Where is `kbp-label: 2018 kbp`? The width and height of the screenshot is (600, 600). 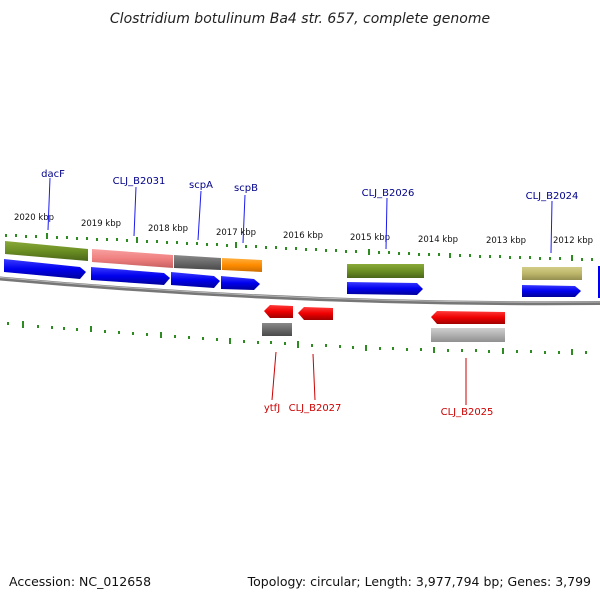 kbp-label: 2018 kbp is located at coordinates (168, 229).